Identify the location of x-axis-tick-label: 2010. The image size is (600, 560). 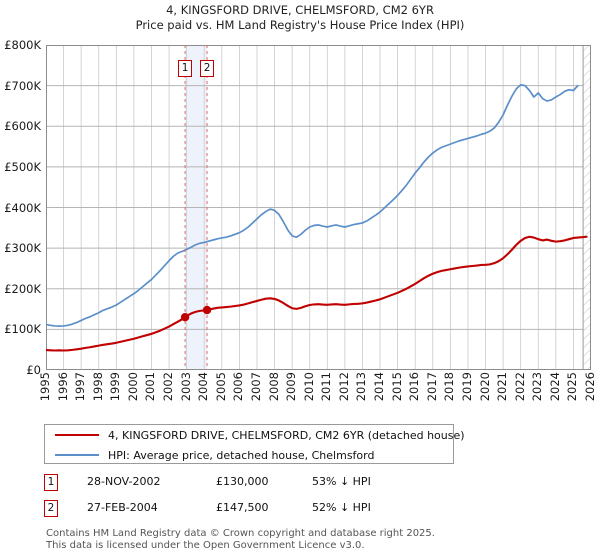
(308, 387).